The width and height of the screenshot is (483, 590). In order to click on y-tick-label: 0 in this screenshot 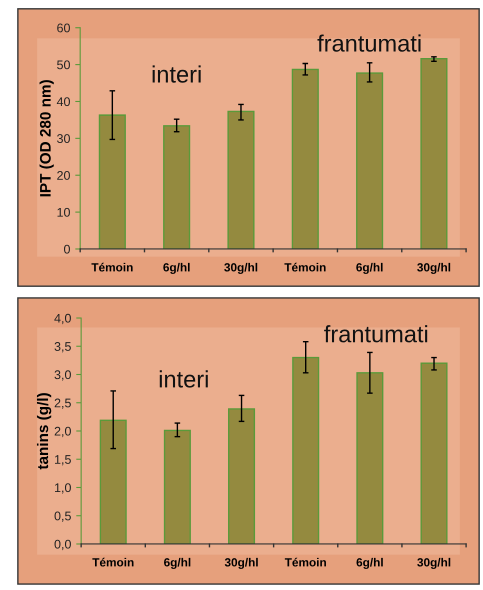, I will do `click(67, 249)`.